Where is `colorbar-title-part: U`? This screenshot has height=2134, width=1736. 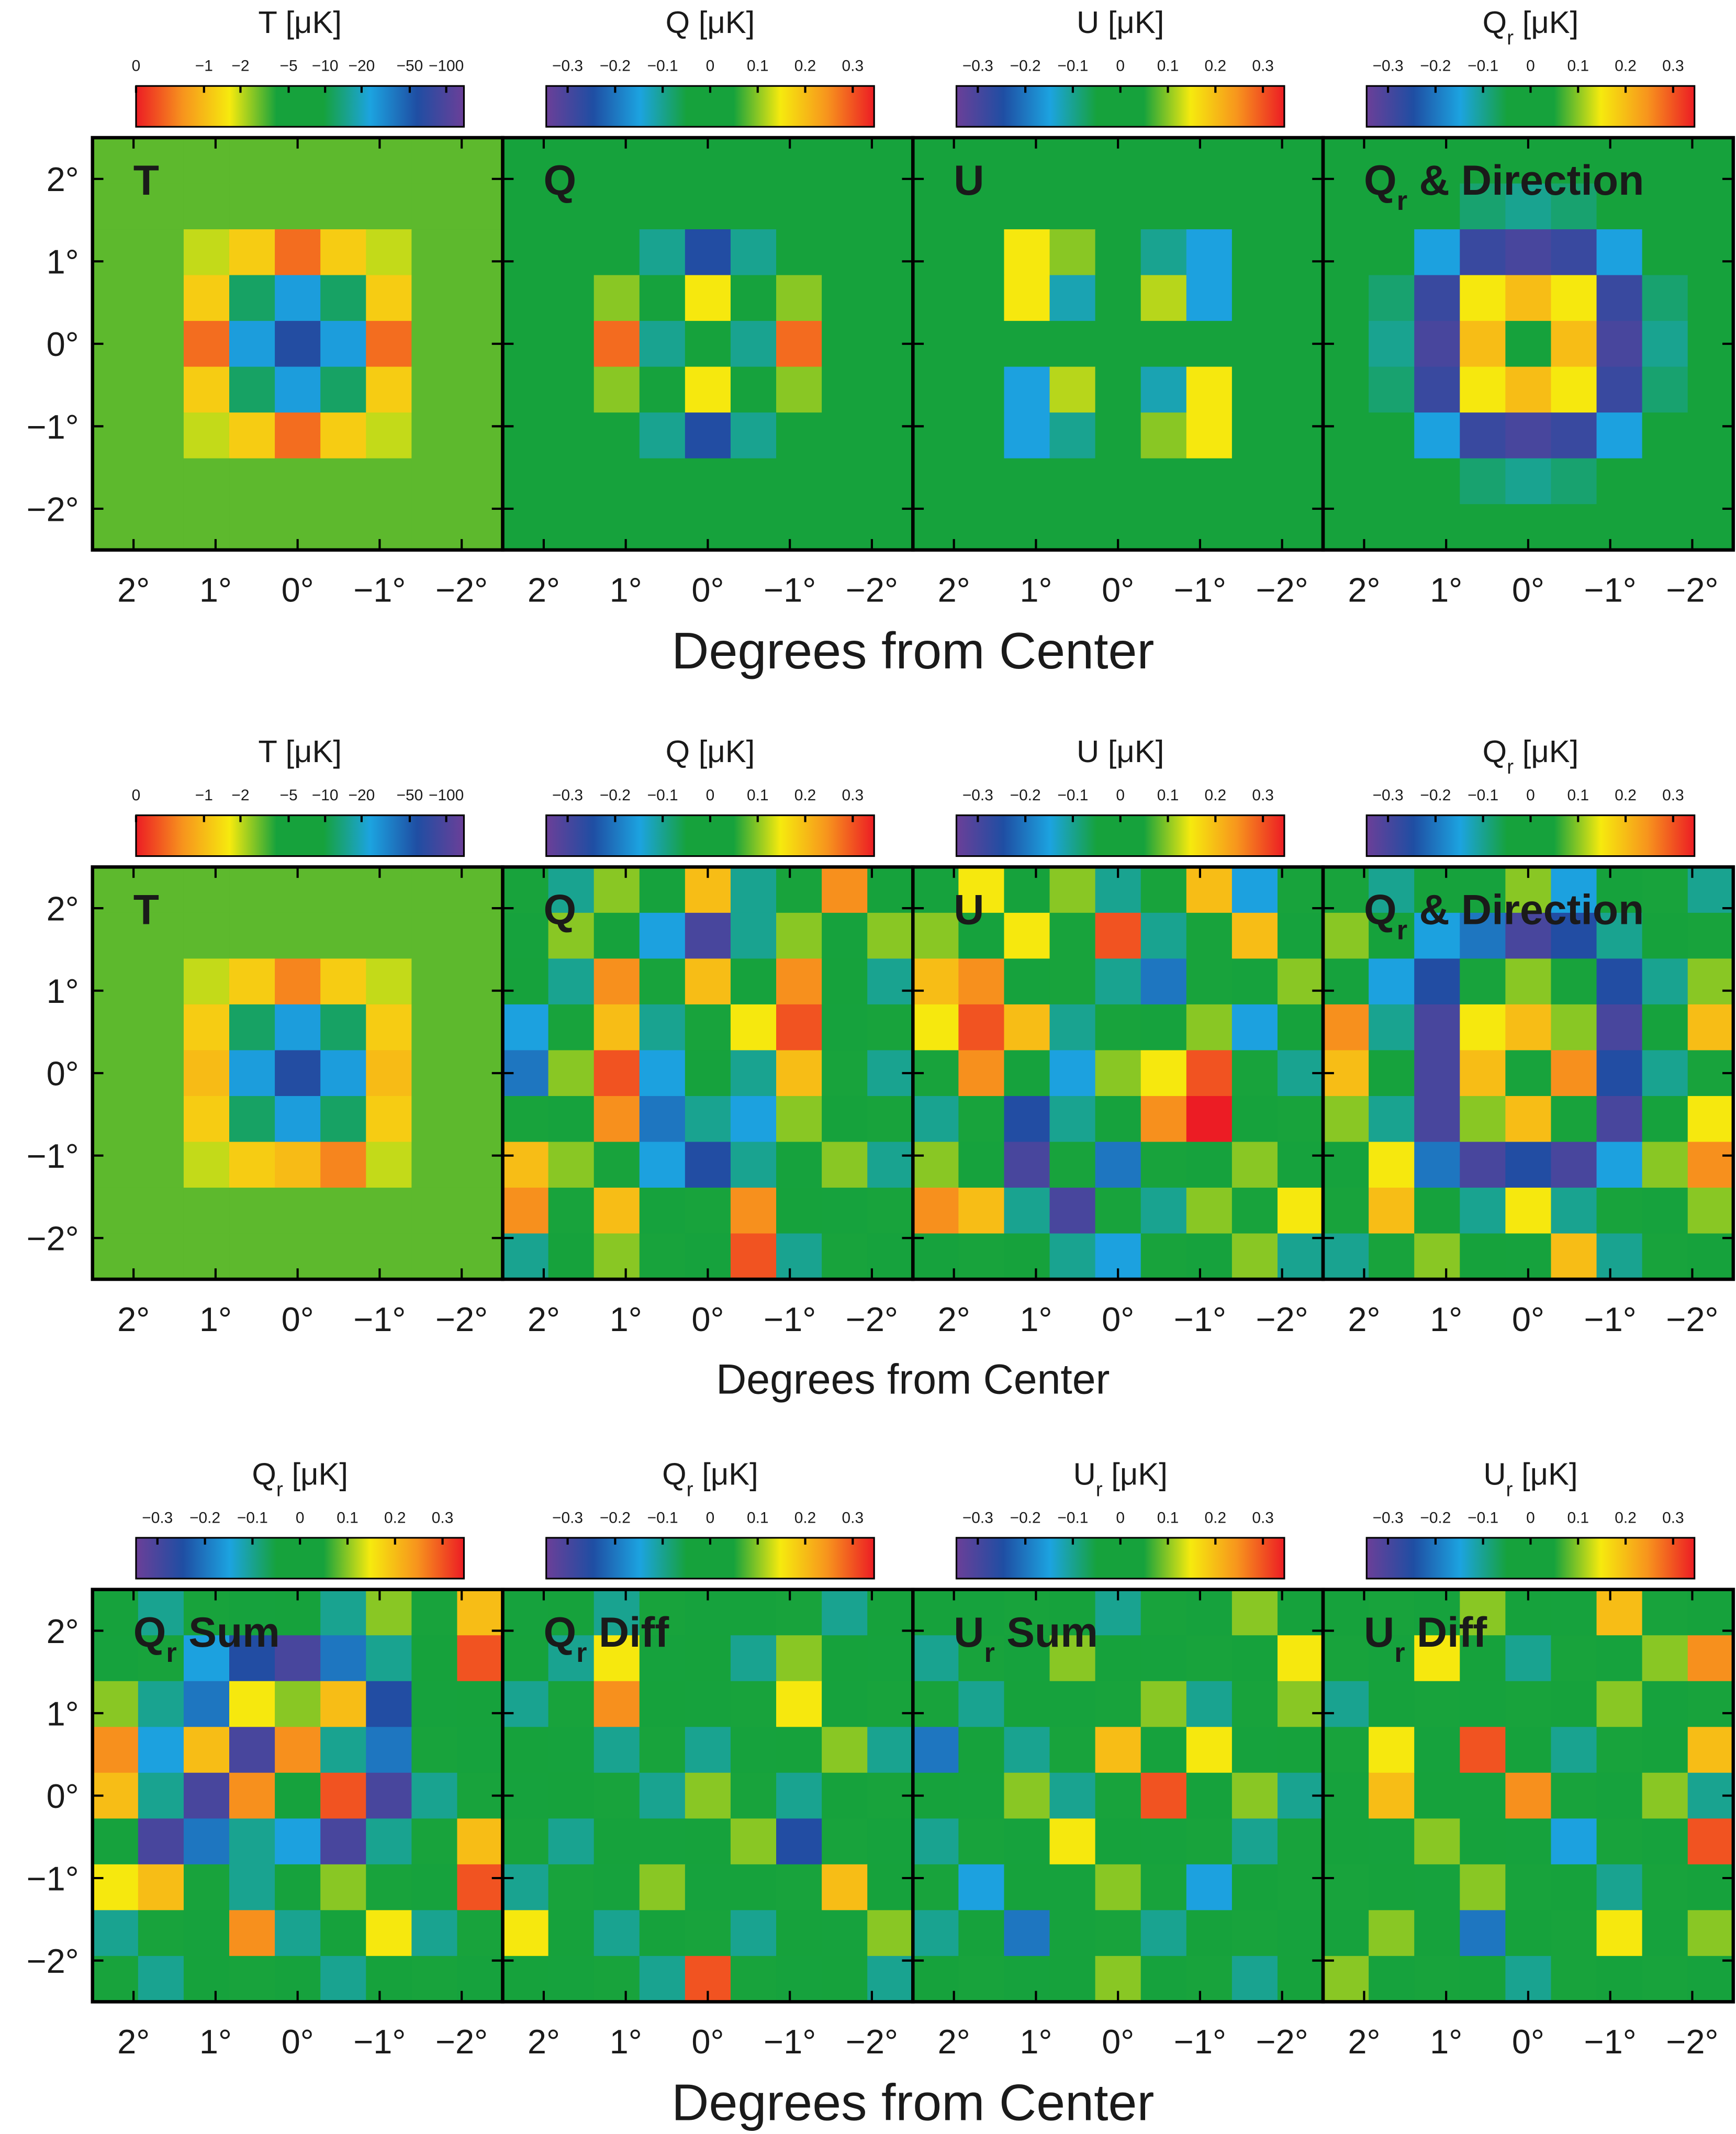
colorbar-title-part: U is located at coordinates (1084, 1474).